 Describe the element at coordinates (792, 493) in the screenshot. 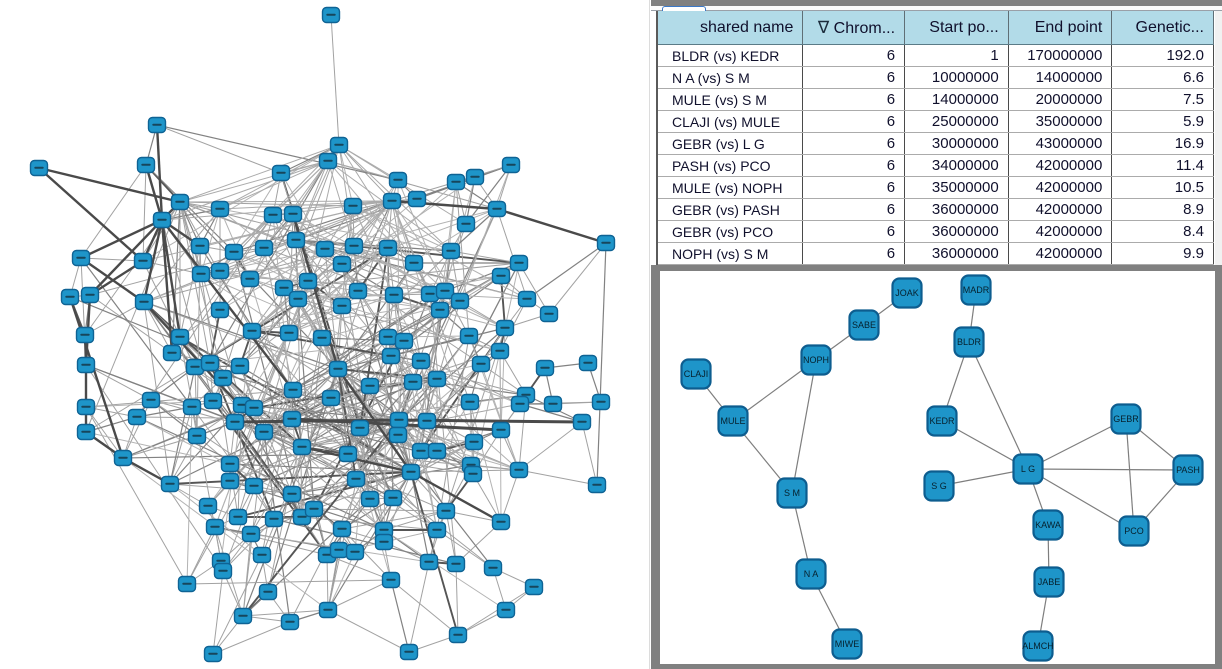

I see `svg-text: S M` at that location.